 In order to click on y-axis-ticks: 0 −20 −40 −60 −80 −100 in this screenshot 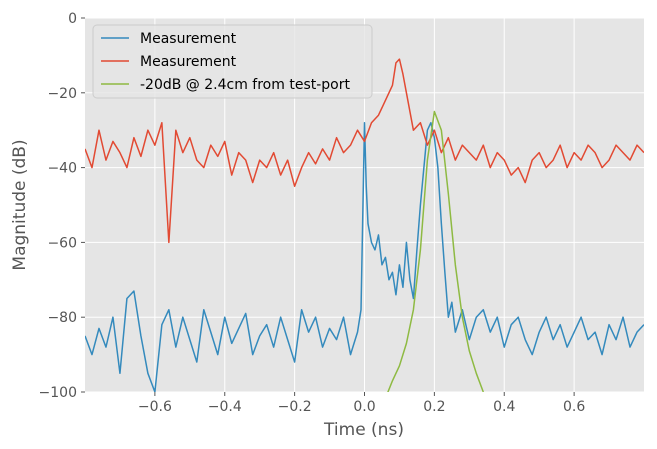, I will do `click(62, 206)`.